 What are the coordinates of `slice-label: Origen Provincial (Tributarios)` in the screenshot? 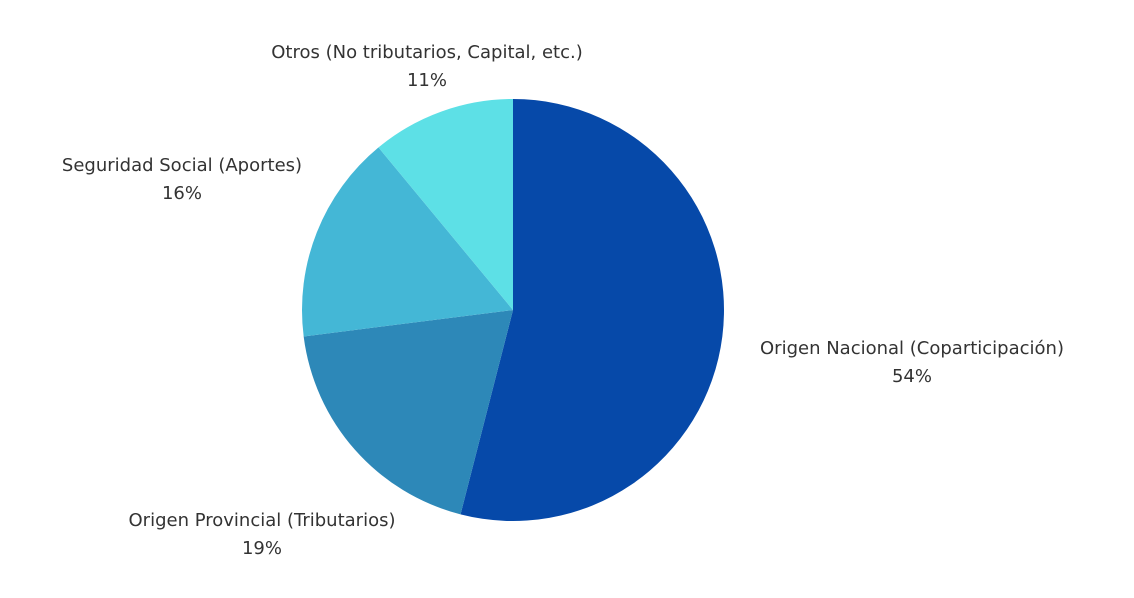 It's located at (262, 520).